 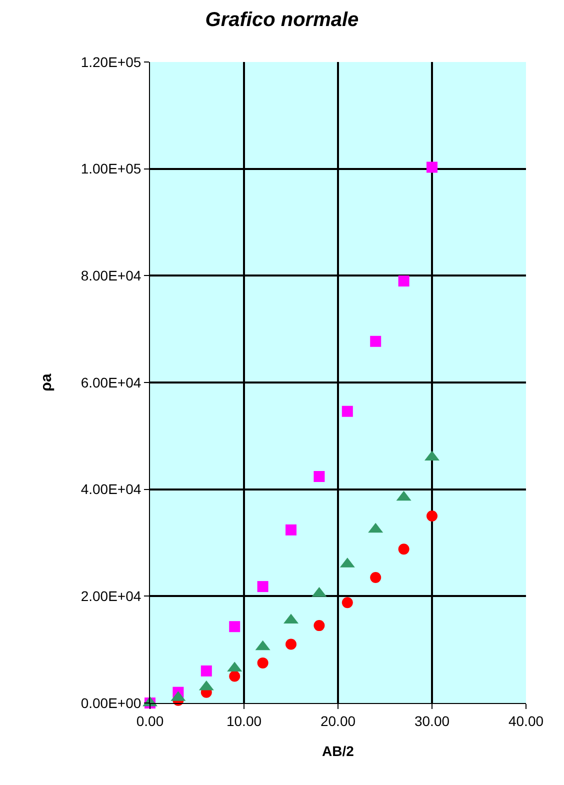 What do you see at coordinates (282, 19) in the screenshot?
I see `chart-title: Grafico normale` at bounding box center [282, 19].